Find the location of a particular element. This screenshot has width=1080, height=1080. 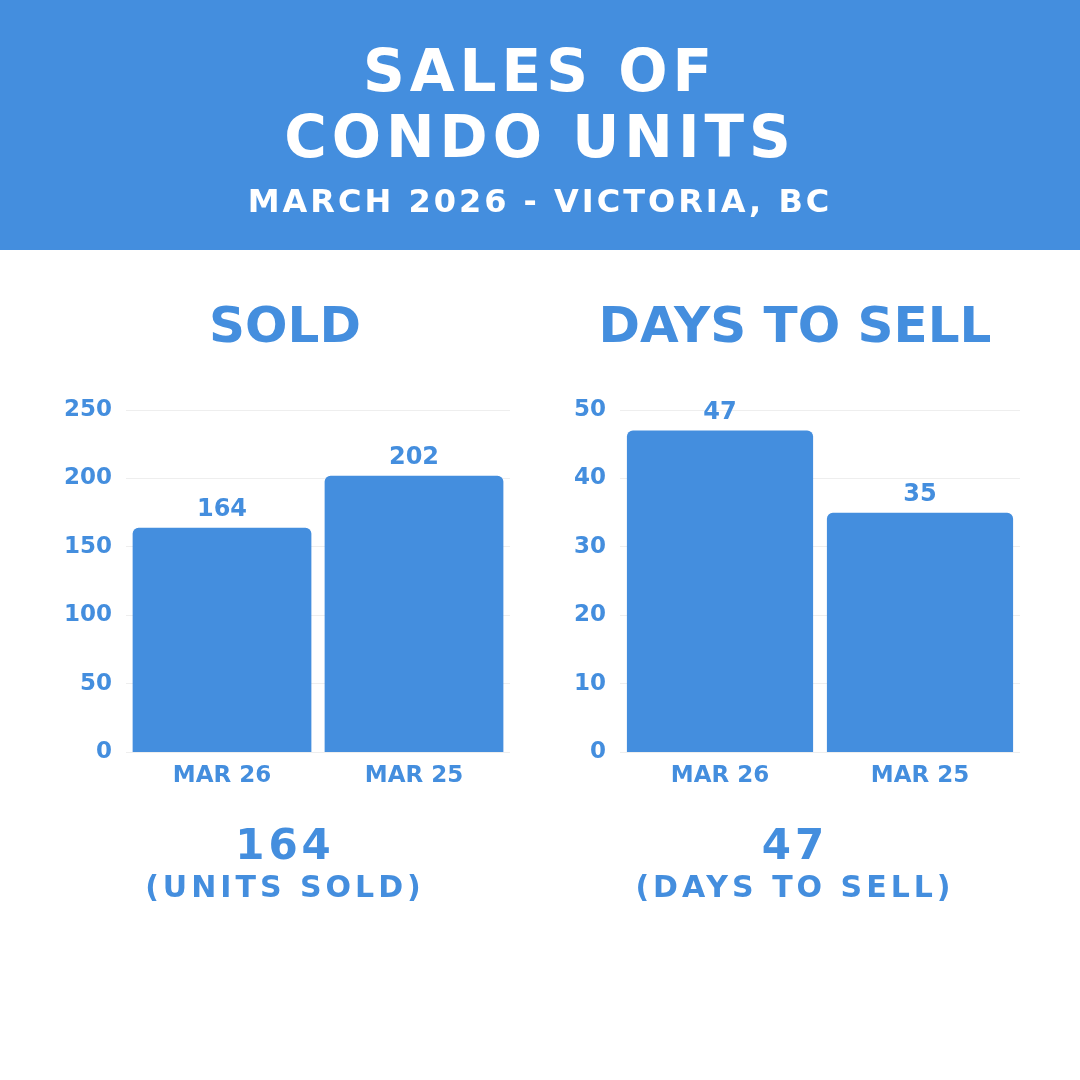

y-tick-label: 40 is located at coordinates (590, 476).